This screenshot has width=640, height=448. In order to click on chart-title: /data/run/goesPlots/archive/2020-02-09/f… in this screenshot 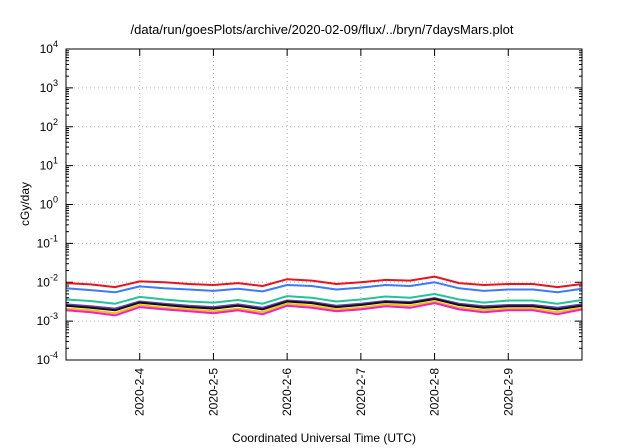, I will do `click(322, 29)`.